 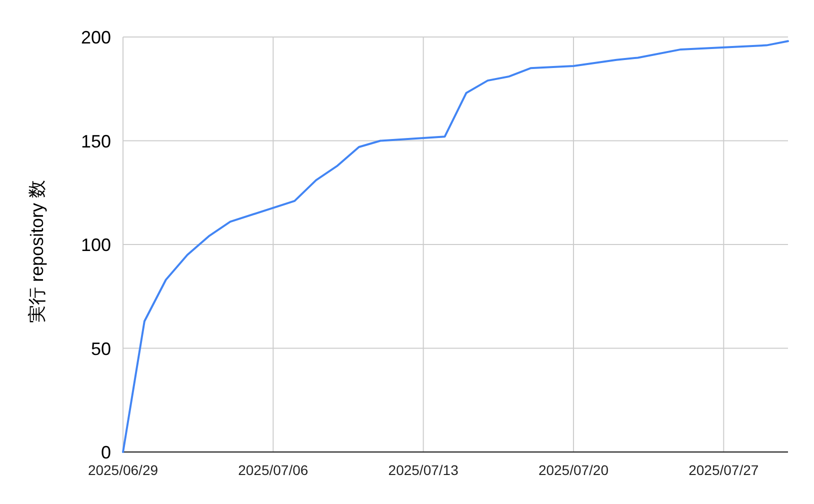 I want to click on x-tick-label: 2025/07/13, so click(x=423, y=470).